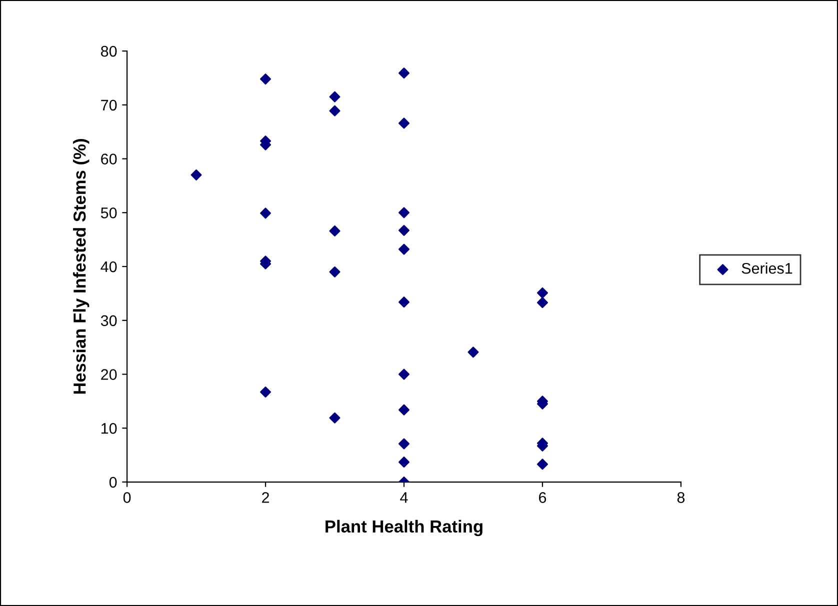  I want to click on x-tick-label: 6, so click(542, 497).